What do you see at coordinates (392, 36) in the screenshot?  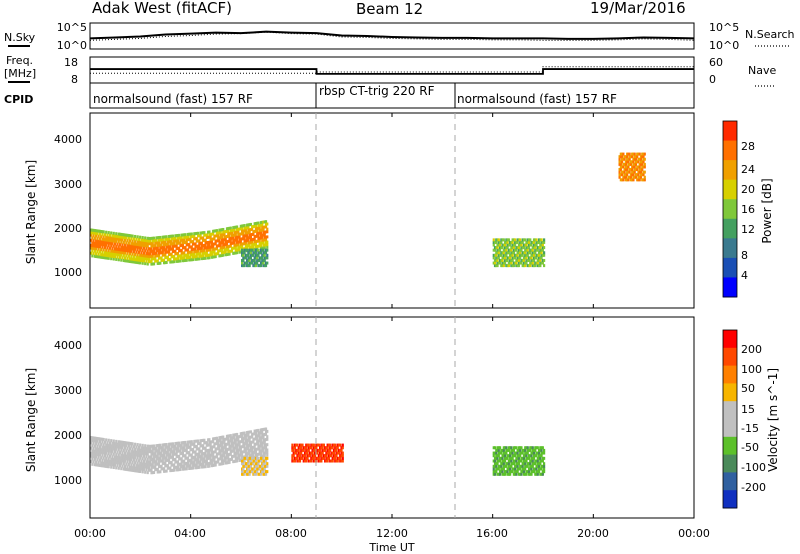 I see `noise-frame` at bounding box center [392, 36].